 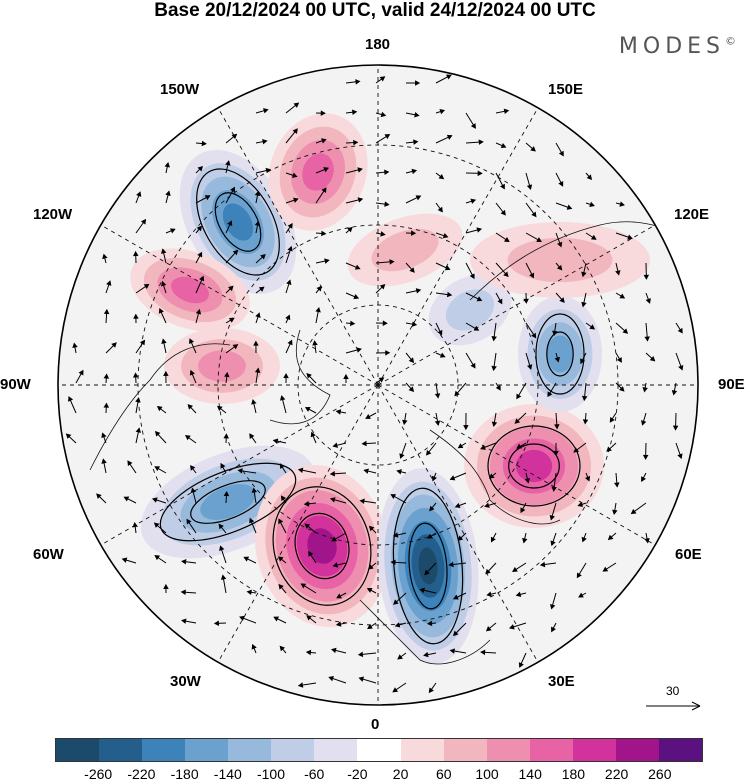 What do you see at coordinates (677, 46) in the screenshot?
I see `brand-logo: MODES©` at bounding box center [677, 46].